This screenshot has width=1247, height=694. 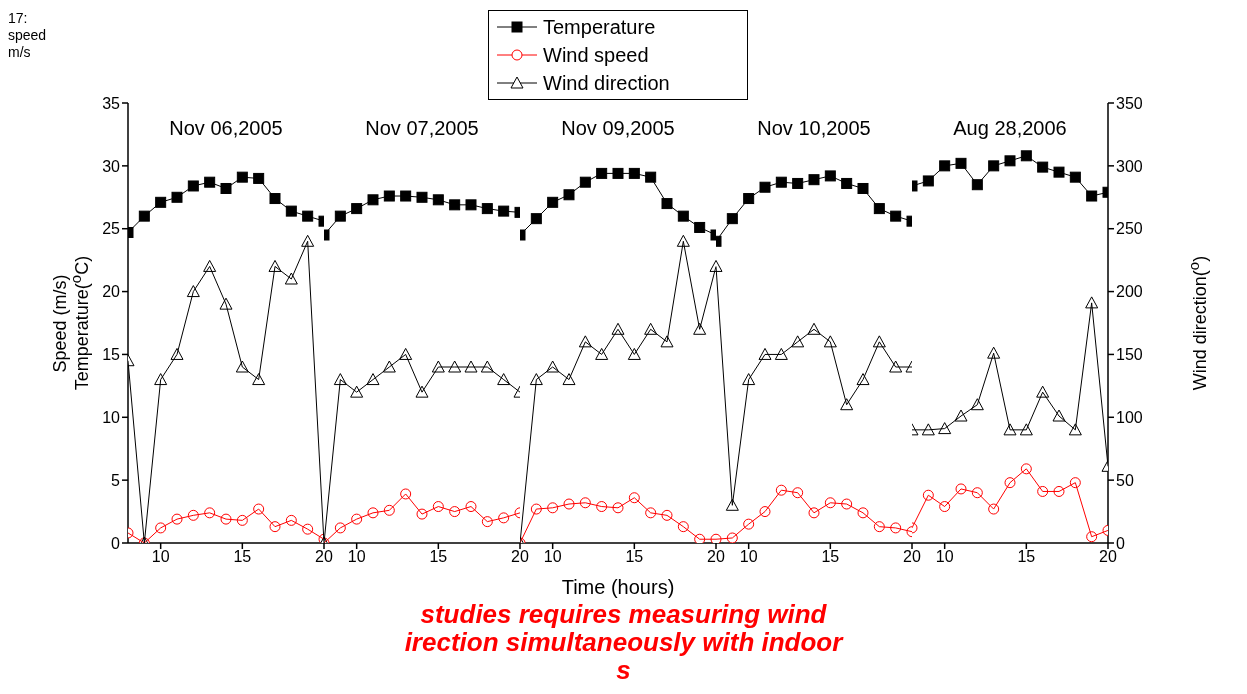 I want to click on text: Speed (m/s), so click(x=60, y=323).